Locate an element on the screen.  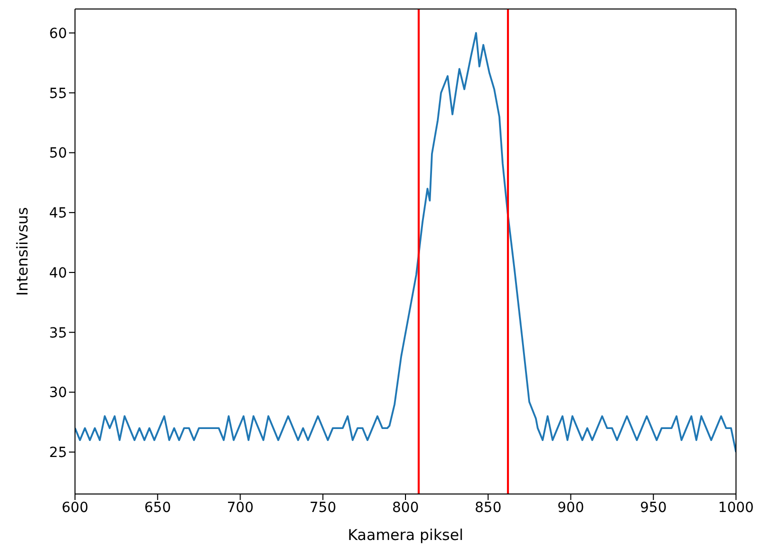
y-tick-label: 45 is located at coordinates (58, 214).